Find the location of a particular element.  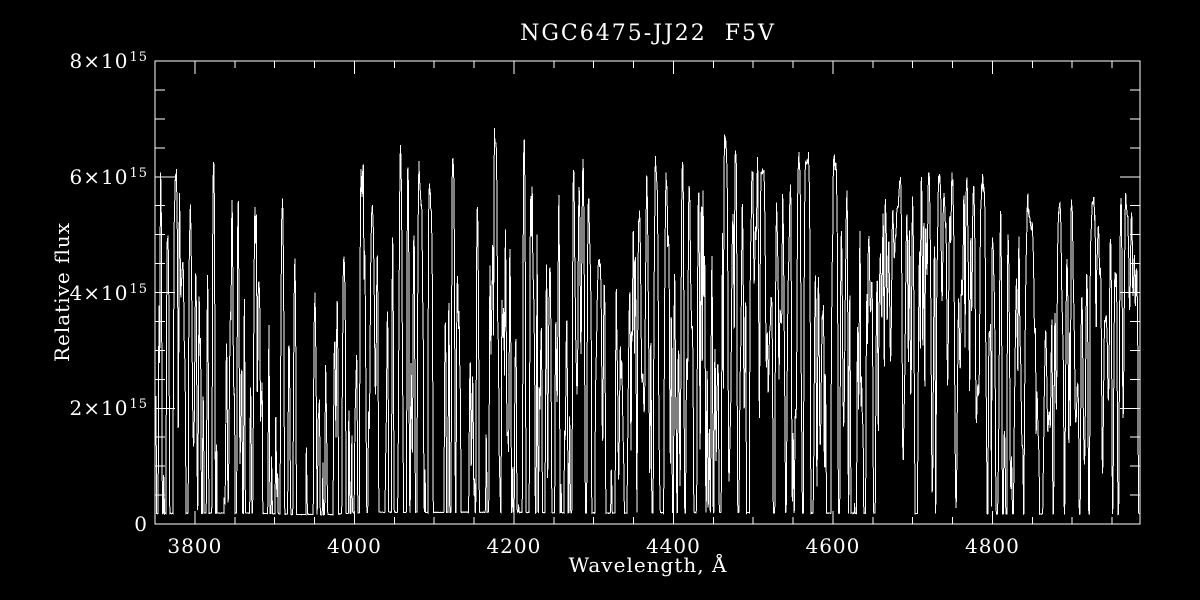

y-tick-label: 6×10¹⁵ is located at coordinates (108, 176).